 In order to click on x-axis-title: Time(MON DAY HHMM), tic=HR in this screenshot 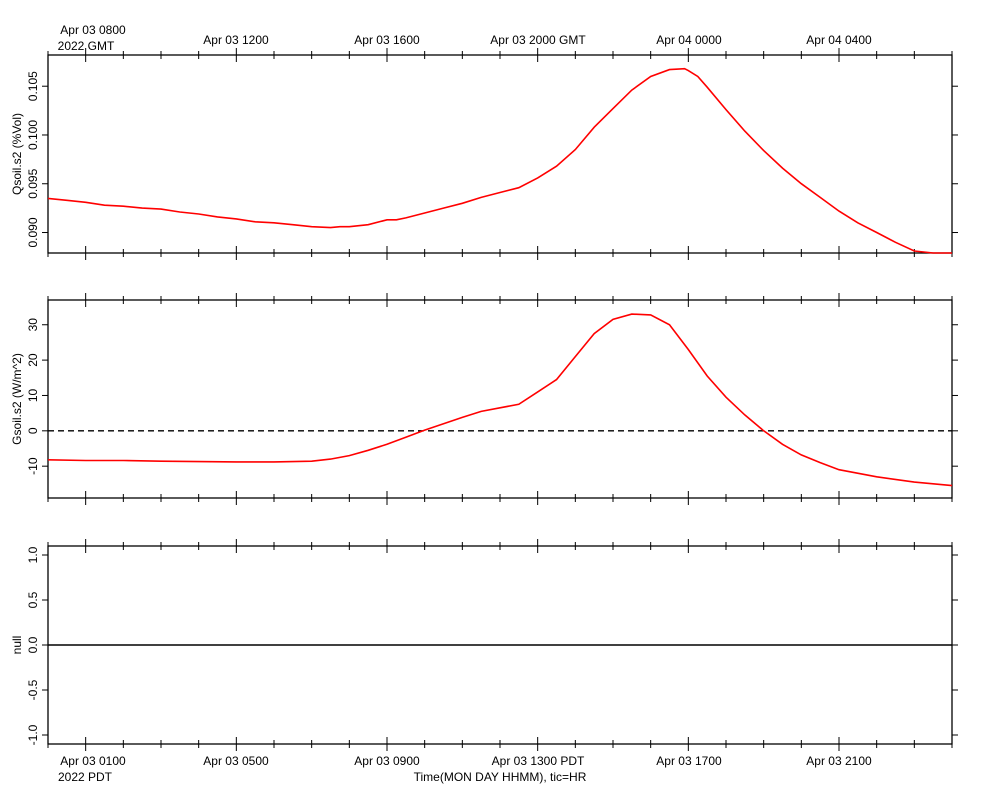, I will do `click(500, 777)`.